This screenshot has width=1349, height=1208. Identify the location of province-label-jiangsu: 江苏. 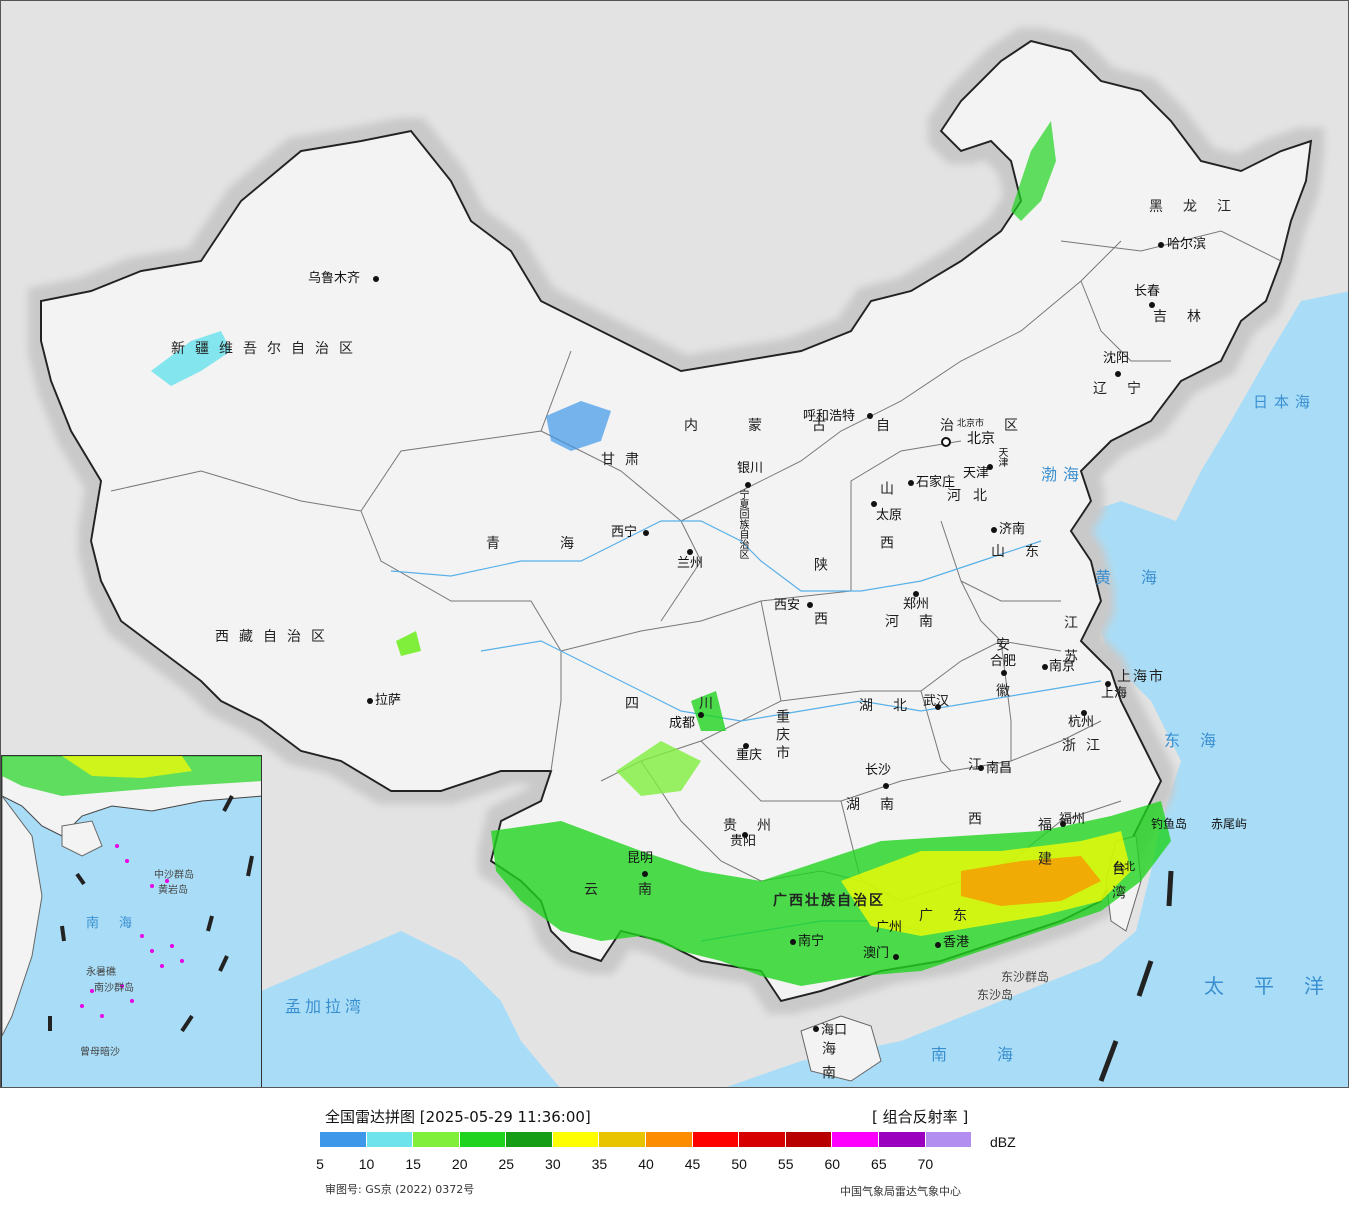
(1070, 649).